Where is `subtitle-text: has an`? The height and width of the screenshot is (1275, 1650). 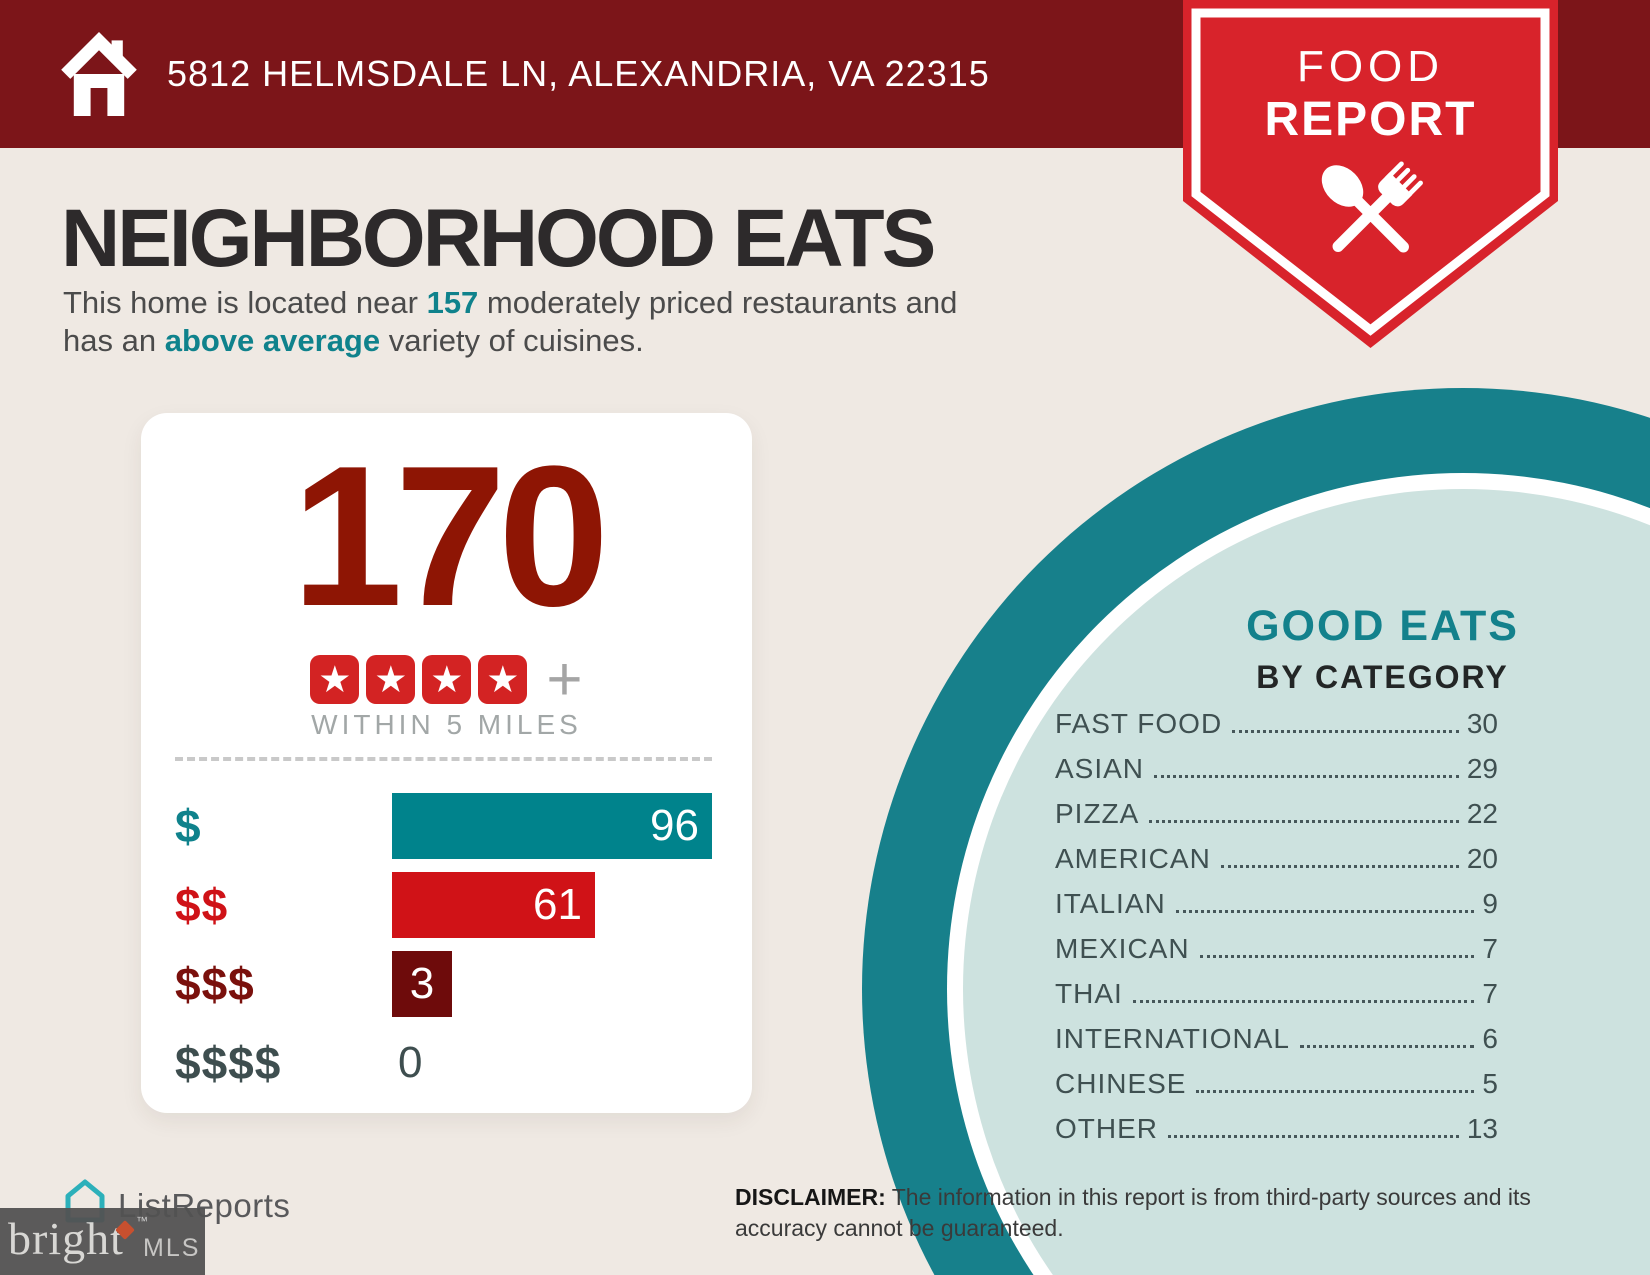 subtitle-text: has an is located at coordinates (114, 340).